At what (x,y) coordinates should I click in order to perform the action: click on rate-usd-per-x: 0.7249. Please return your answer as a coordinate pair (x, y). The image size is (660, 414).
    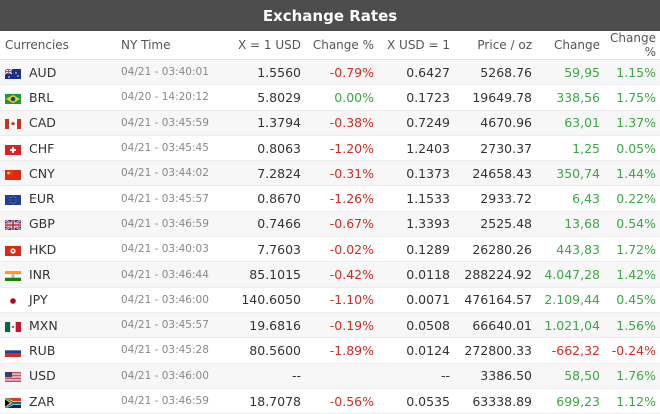
    Looking at the image, I should click on (416, 123).